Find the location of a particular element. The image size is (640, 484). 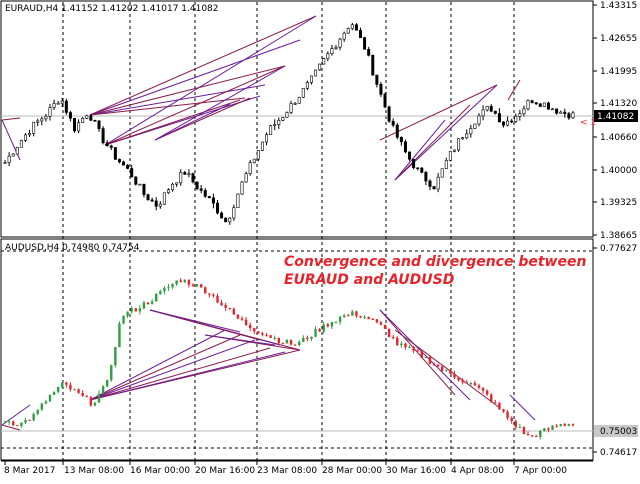

time-label: 28 Mar 00:00 is located at coordinates (352, 471).